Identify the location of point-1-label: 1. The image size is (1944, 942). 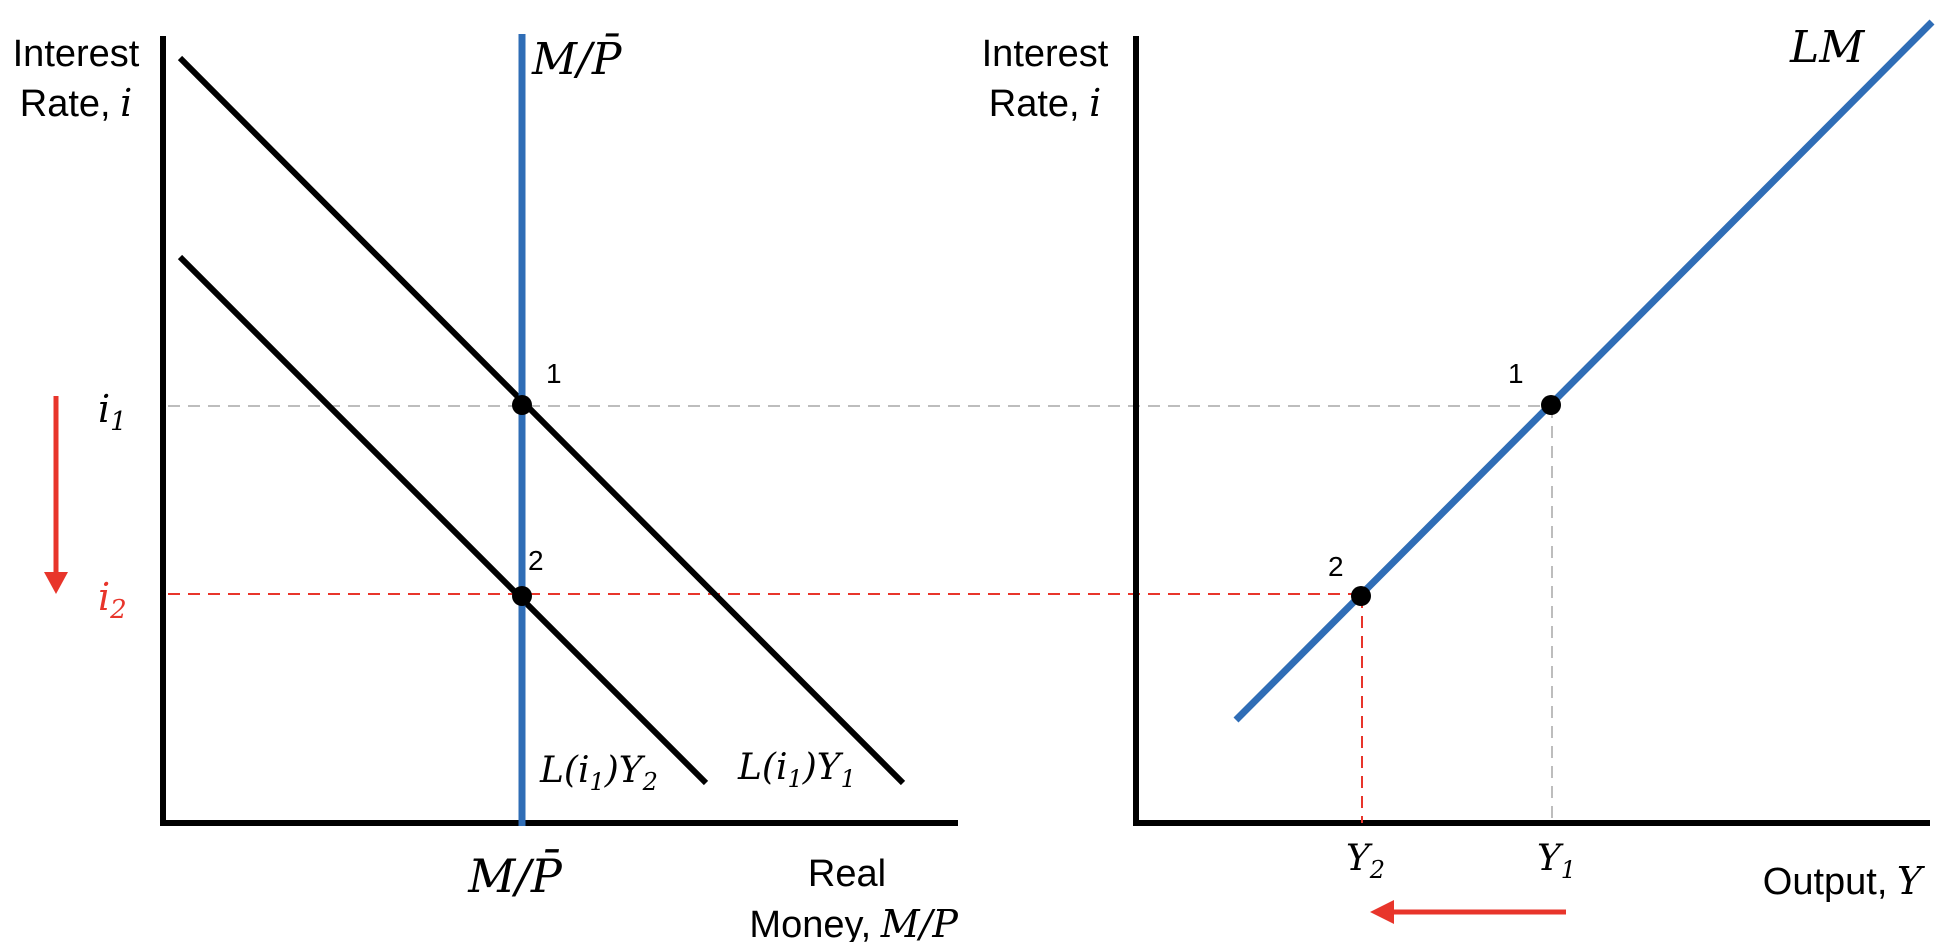
(554, 373).